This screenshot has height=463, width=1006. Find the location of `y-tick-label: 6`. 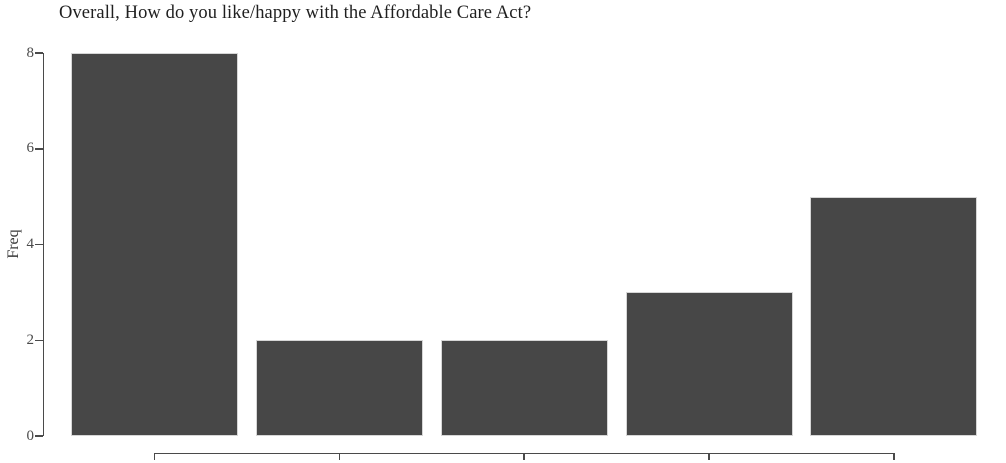

y-tick-label: 6 is located at coordinates (30, 148).